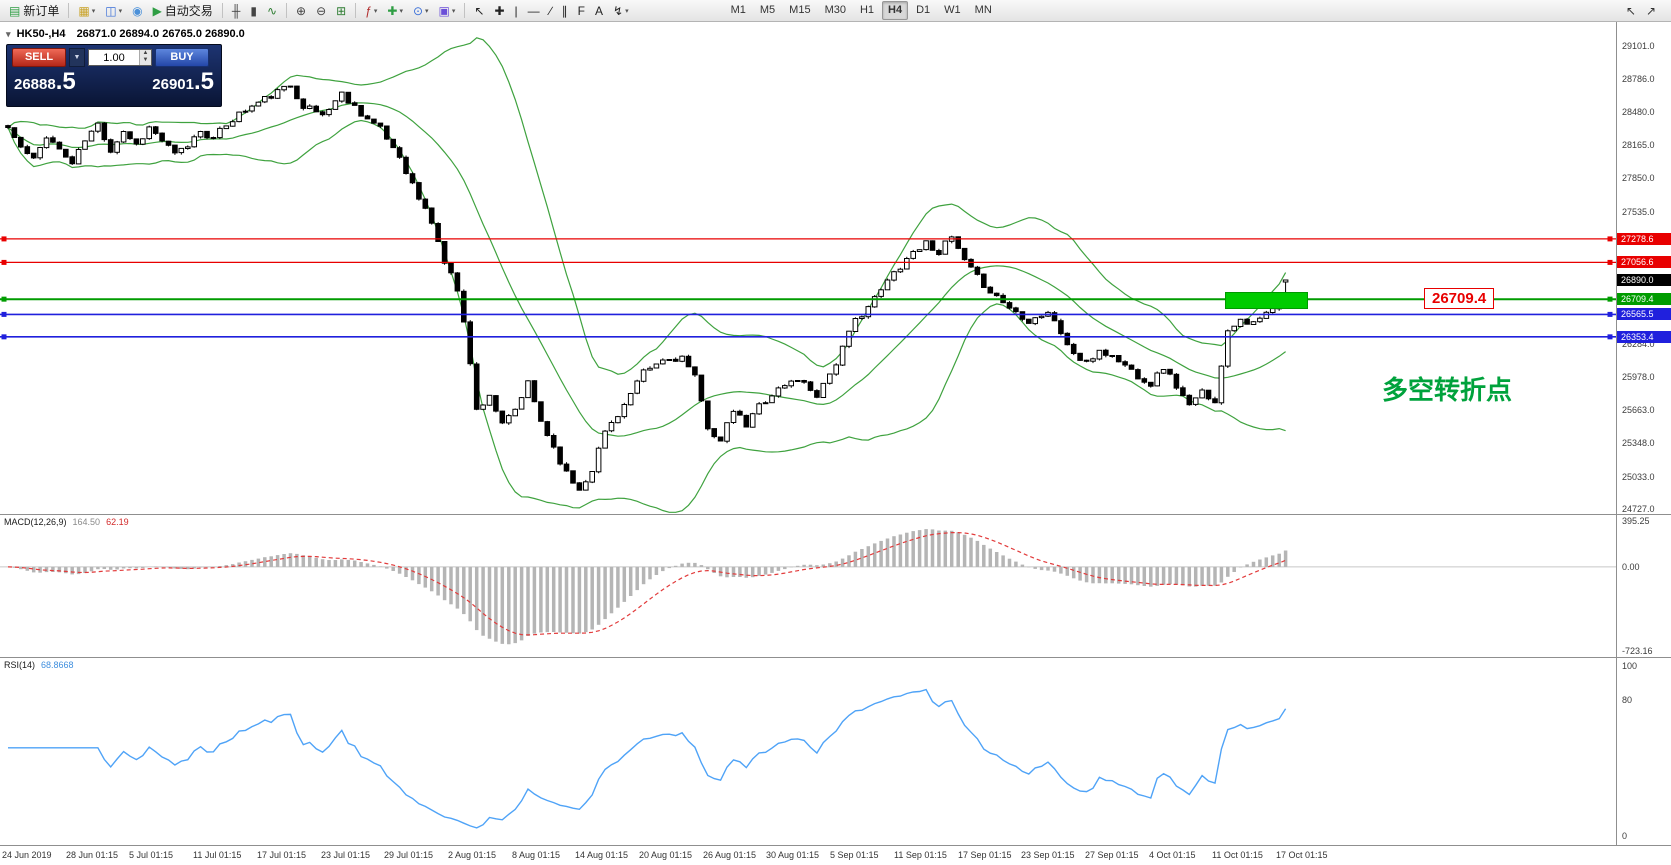  Describe the element at coordinates (565, 11) in the screenshot. I see `channel-button: ∥` at that location.